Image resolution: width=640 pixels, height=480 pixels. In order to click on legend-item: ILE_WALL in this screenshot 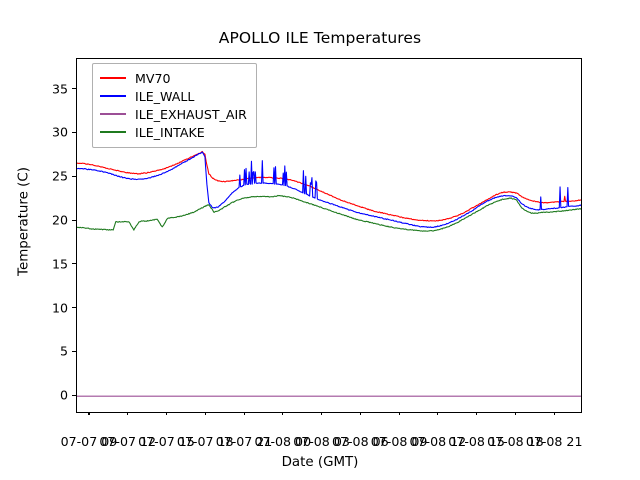, I will do `click(173, 96)`.